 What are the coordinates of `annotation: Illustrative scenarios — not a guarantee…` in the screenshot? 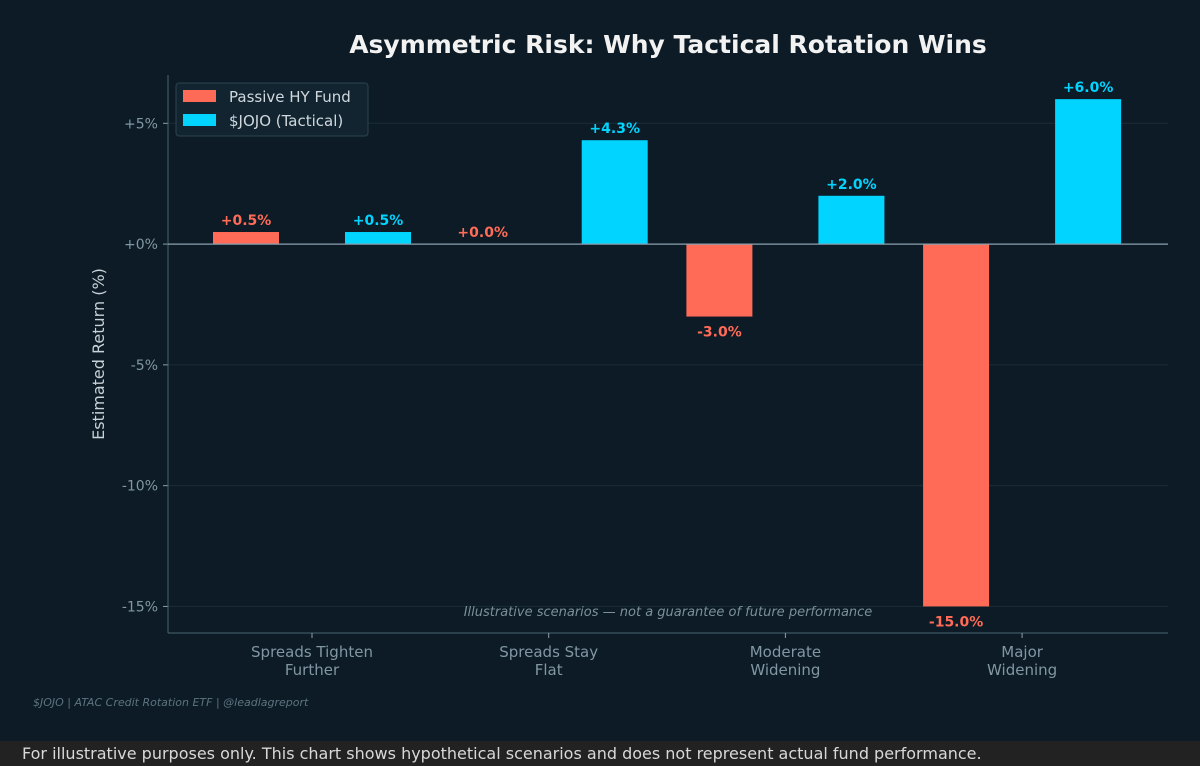 It's located at (668, 612).